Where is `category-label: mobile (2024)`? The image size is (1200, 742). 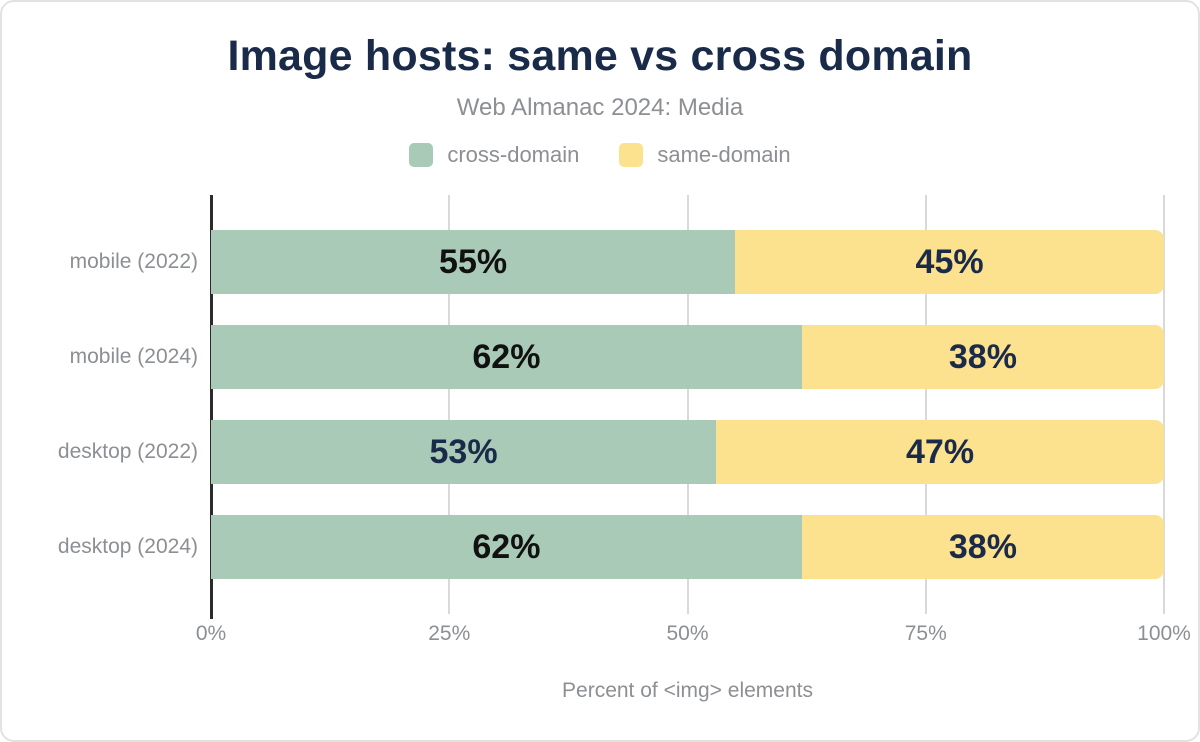
category-label: mobile (2024) is located at coordinates (133, 356).